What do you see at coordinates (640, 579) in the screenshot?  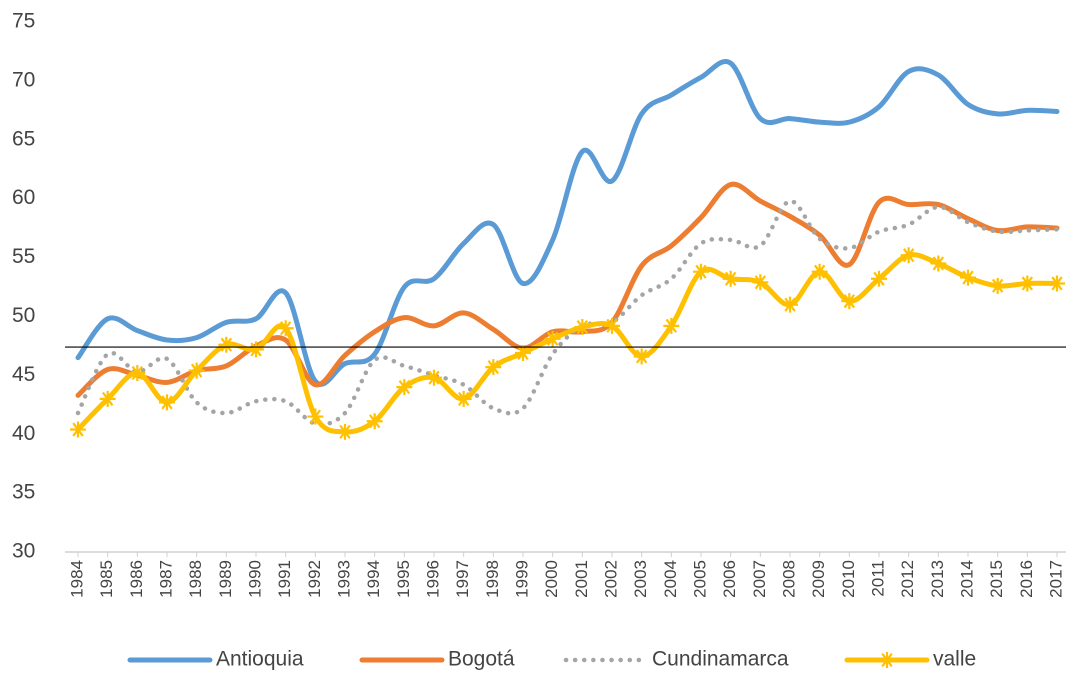 I see `x-tick-label: 2003` at bounding box center [640, 579].